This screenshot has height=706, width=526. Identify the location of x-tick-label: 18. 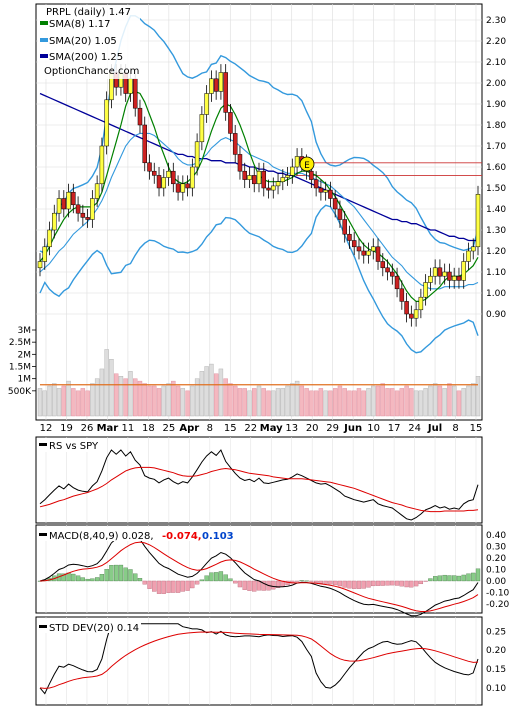
(148, 428).